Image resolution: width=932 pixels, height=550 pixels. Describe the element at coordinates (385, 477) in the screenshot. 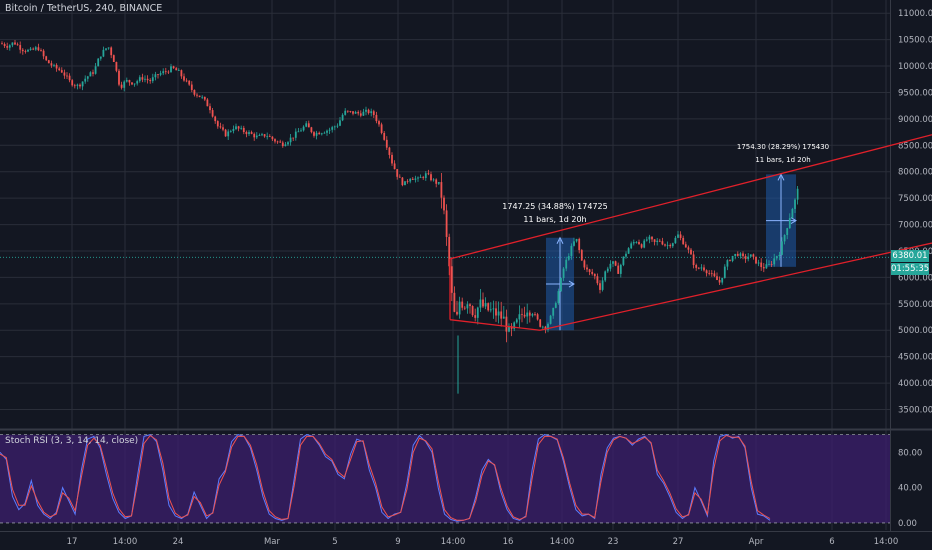

I see `stoch-d-line` at that location.